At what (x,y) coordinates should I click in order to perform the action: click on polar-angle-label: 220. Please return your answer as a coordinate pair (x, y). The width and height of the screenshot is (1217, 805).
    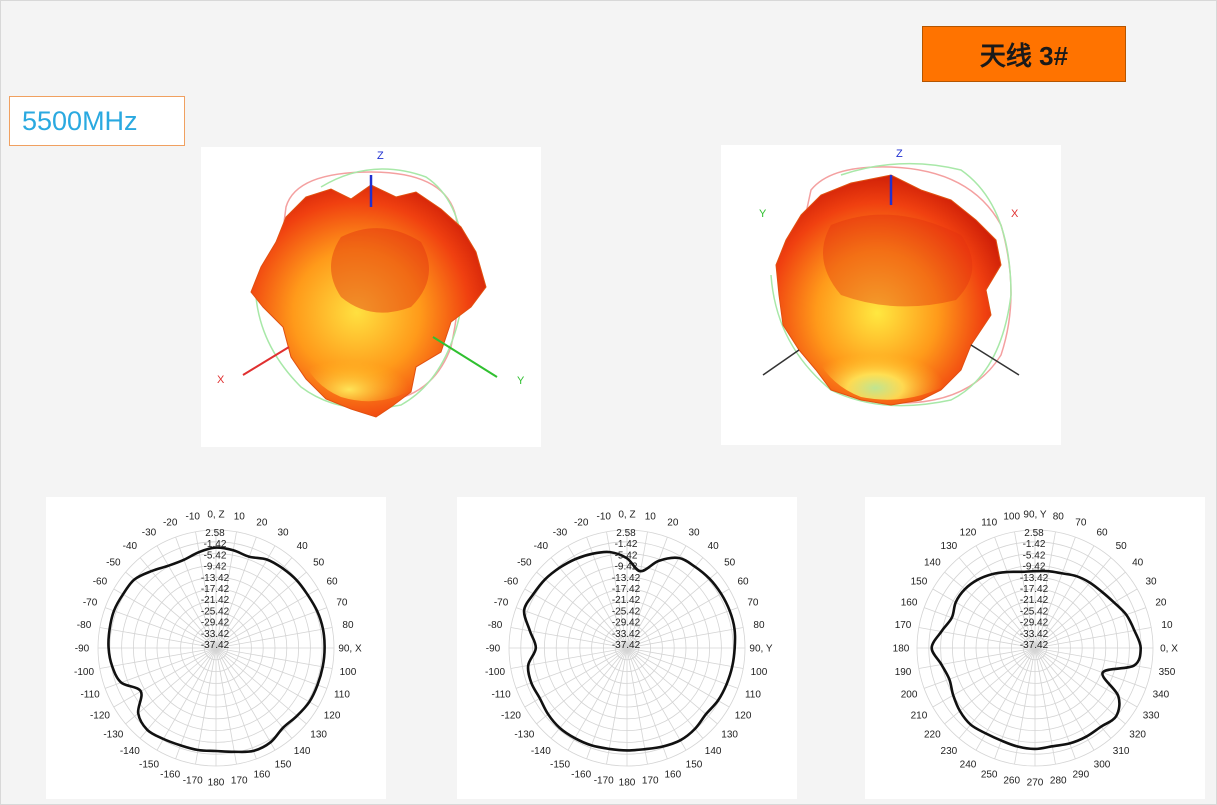
    Looking at the image, I should click on (932, 735).